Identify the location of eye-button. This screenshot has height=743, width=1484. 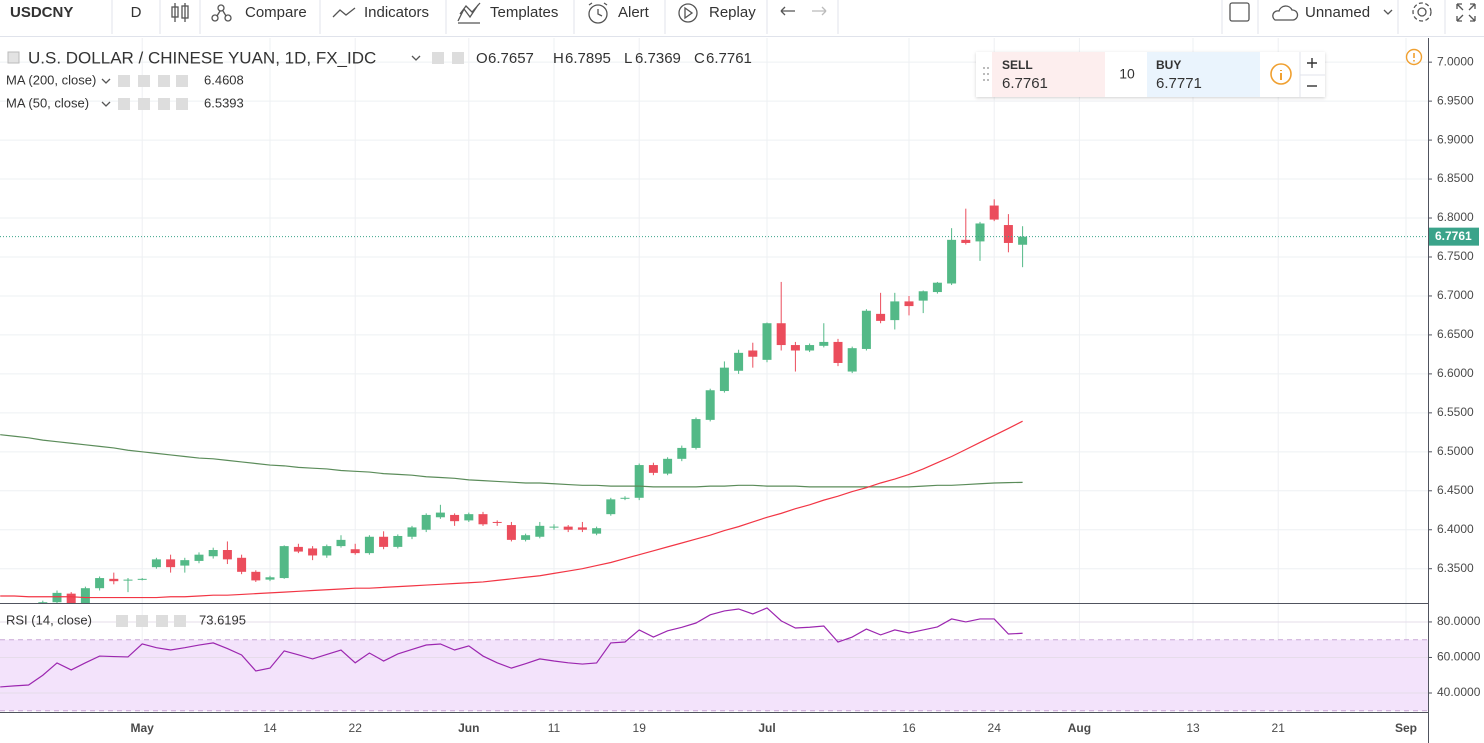
(438, 58).